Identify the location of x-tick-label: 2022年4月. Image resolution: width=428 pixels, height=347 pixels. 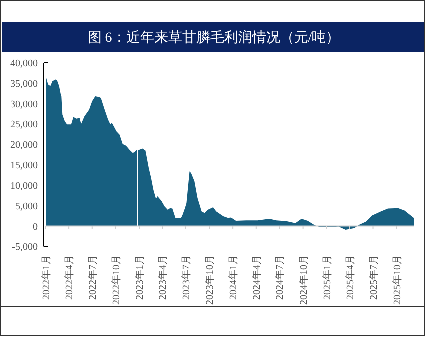
(70, 277).